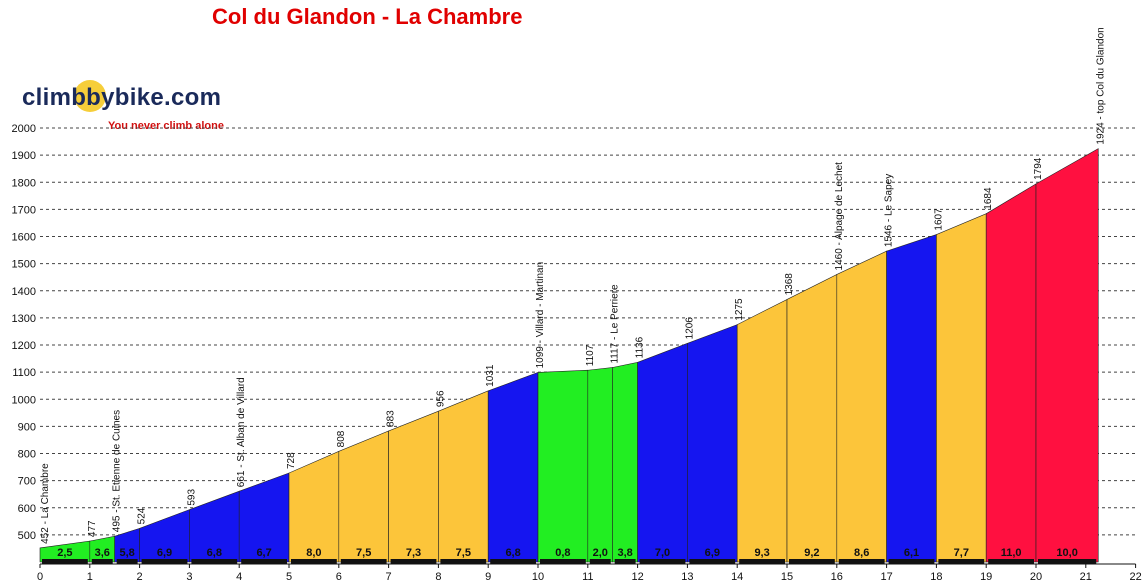 The image size is (1146, 587). Describe the element at coordinates (438, 577) in the screenshot. I see `x-tick-label: 8` at that location.